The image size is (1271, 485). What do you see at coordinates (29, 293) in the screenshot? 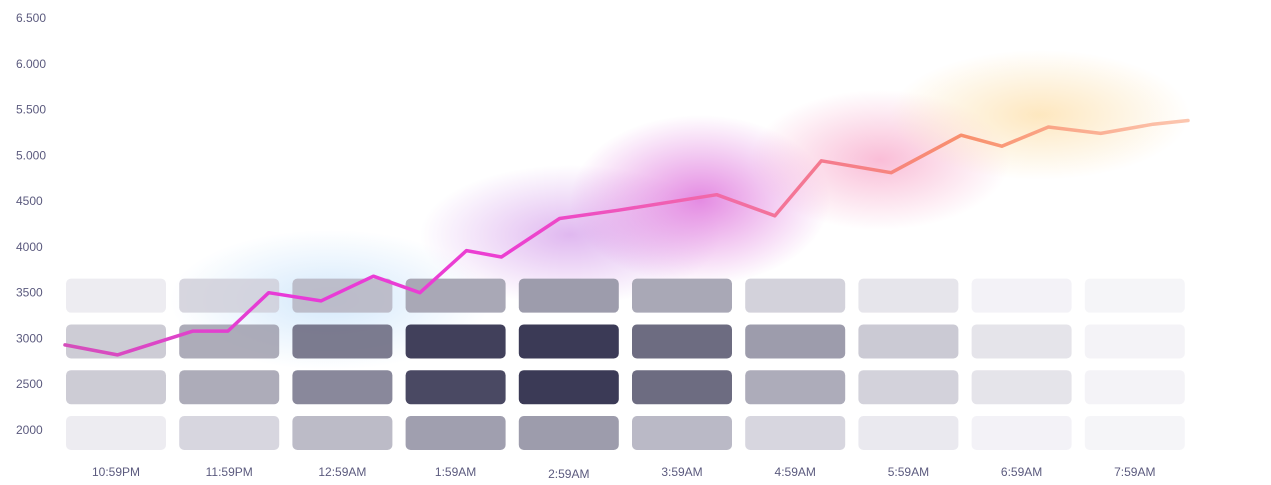
I see `y-tick-label: 3500` at bounding box center [29, 293].